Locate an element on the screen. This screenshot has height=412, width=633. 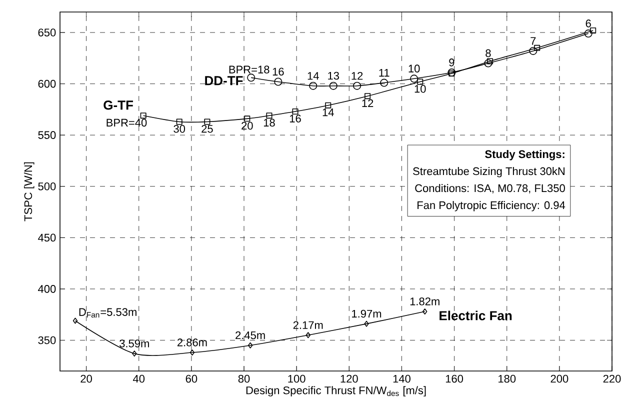
y-tick-label: 350 is located at coordinates (47, 340).